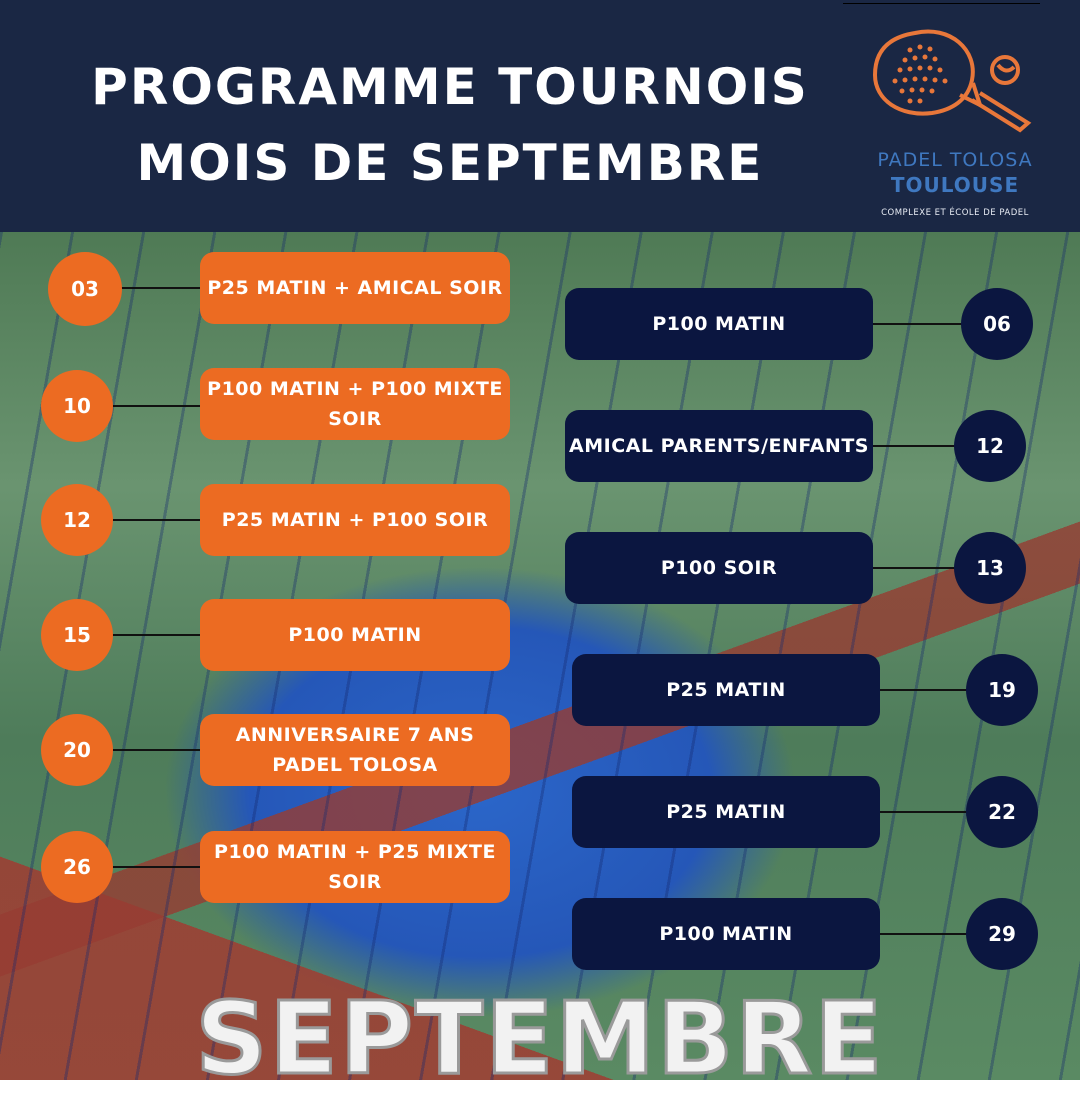 The height and width of the screenshot is (1097, 1080). Describe the element at coordinates (77, 867) in the screenshot. I see `day-circle: 26` at that location.